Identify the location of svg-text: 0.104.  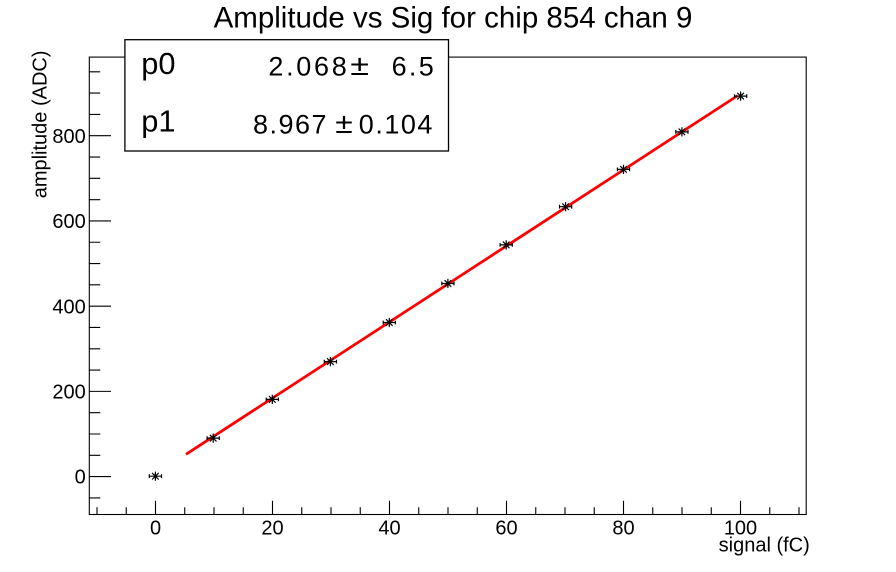
(396, 124).